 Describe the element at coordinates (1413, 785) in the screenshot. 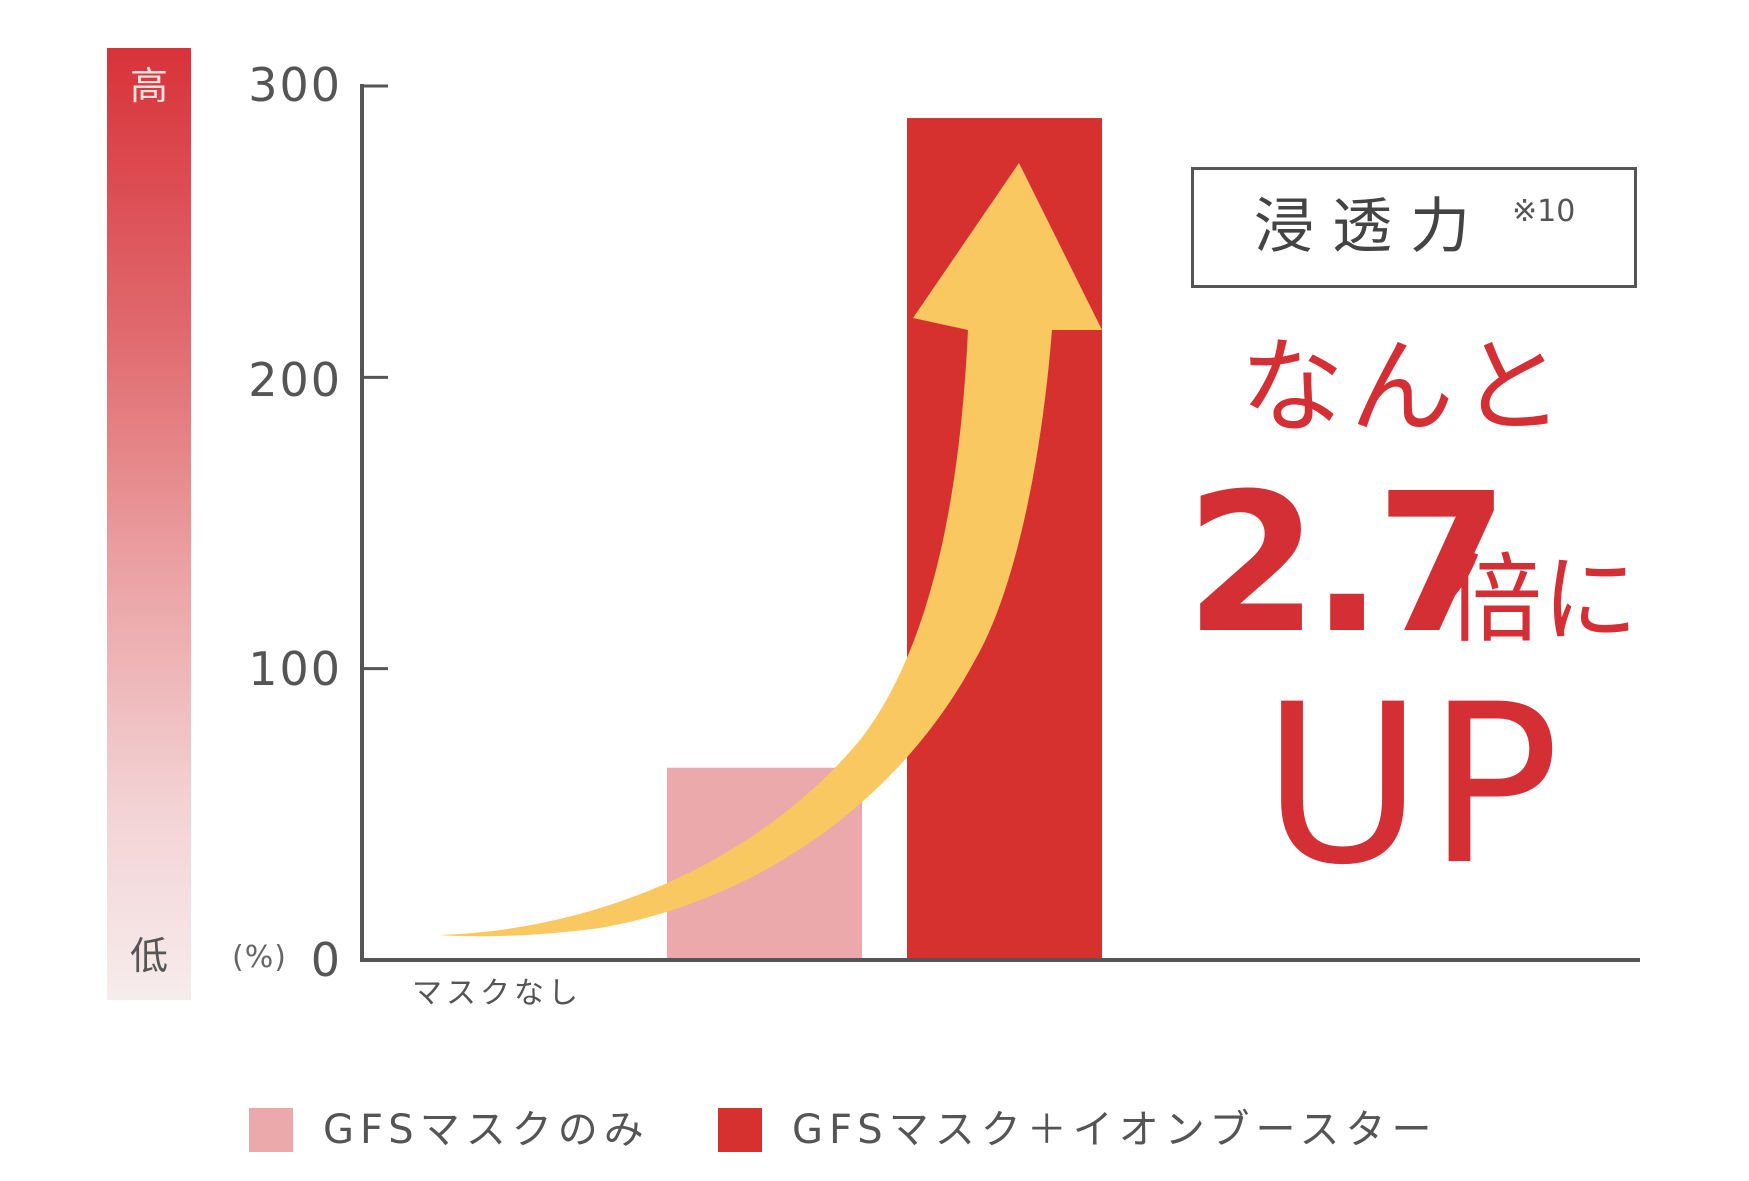

I see `callout-up: UP` at that location.